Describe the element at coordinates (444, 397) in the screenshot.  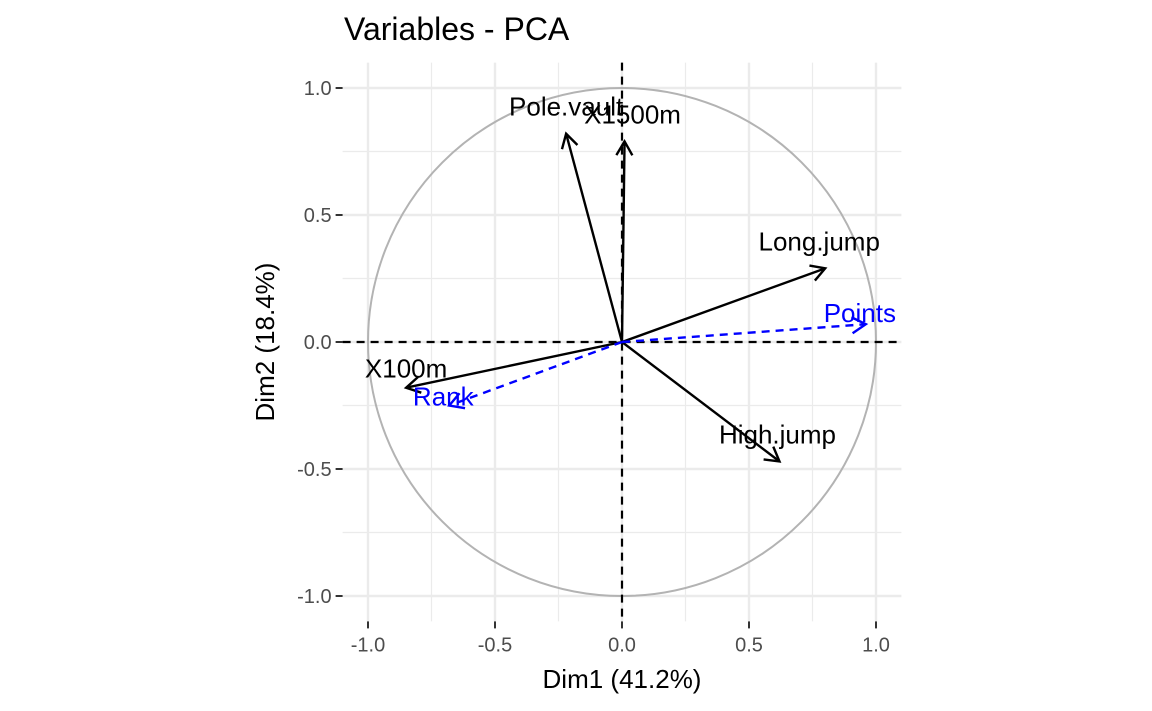
I see `label-rank: Rank` at that location.